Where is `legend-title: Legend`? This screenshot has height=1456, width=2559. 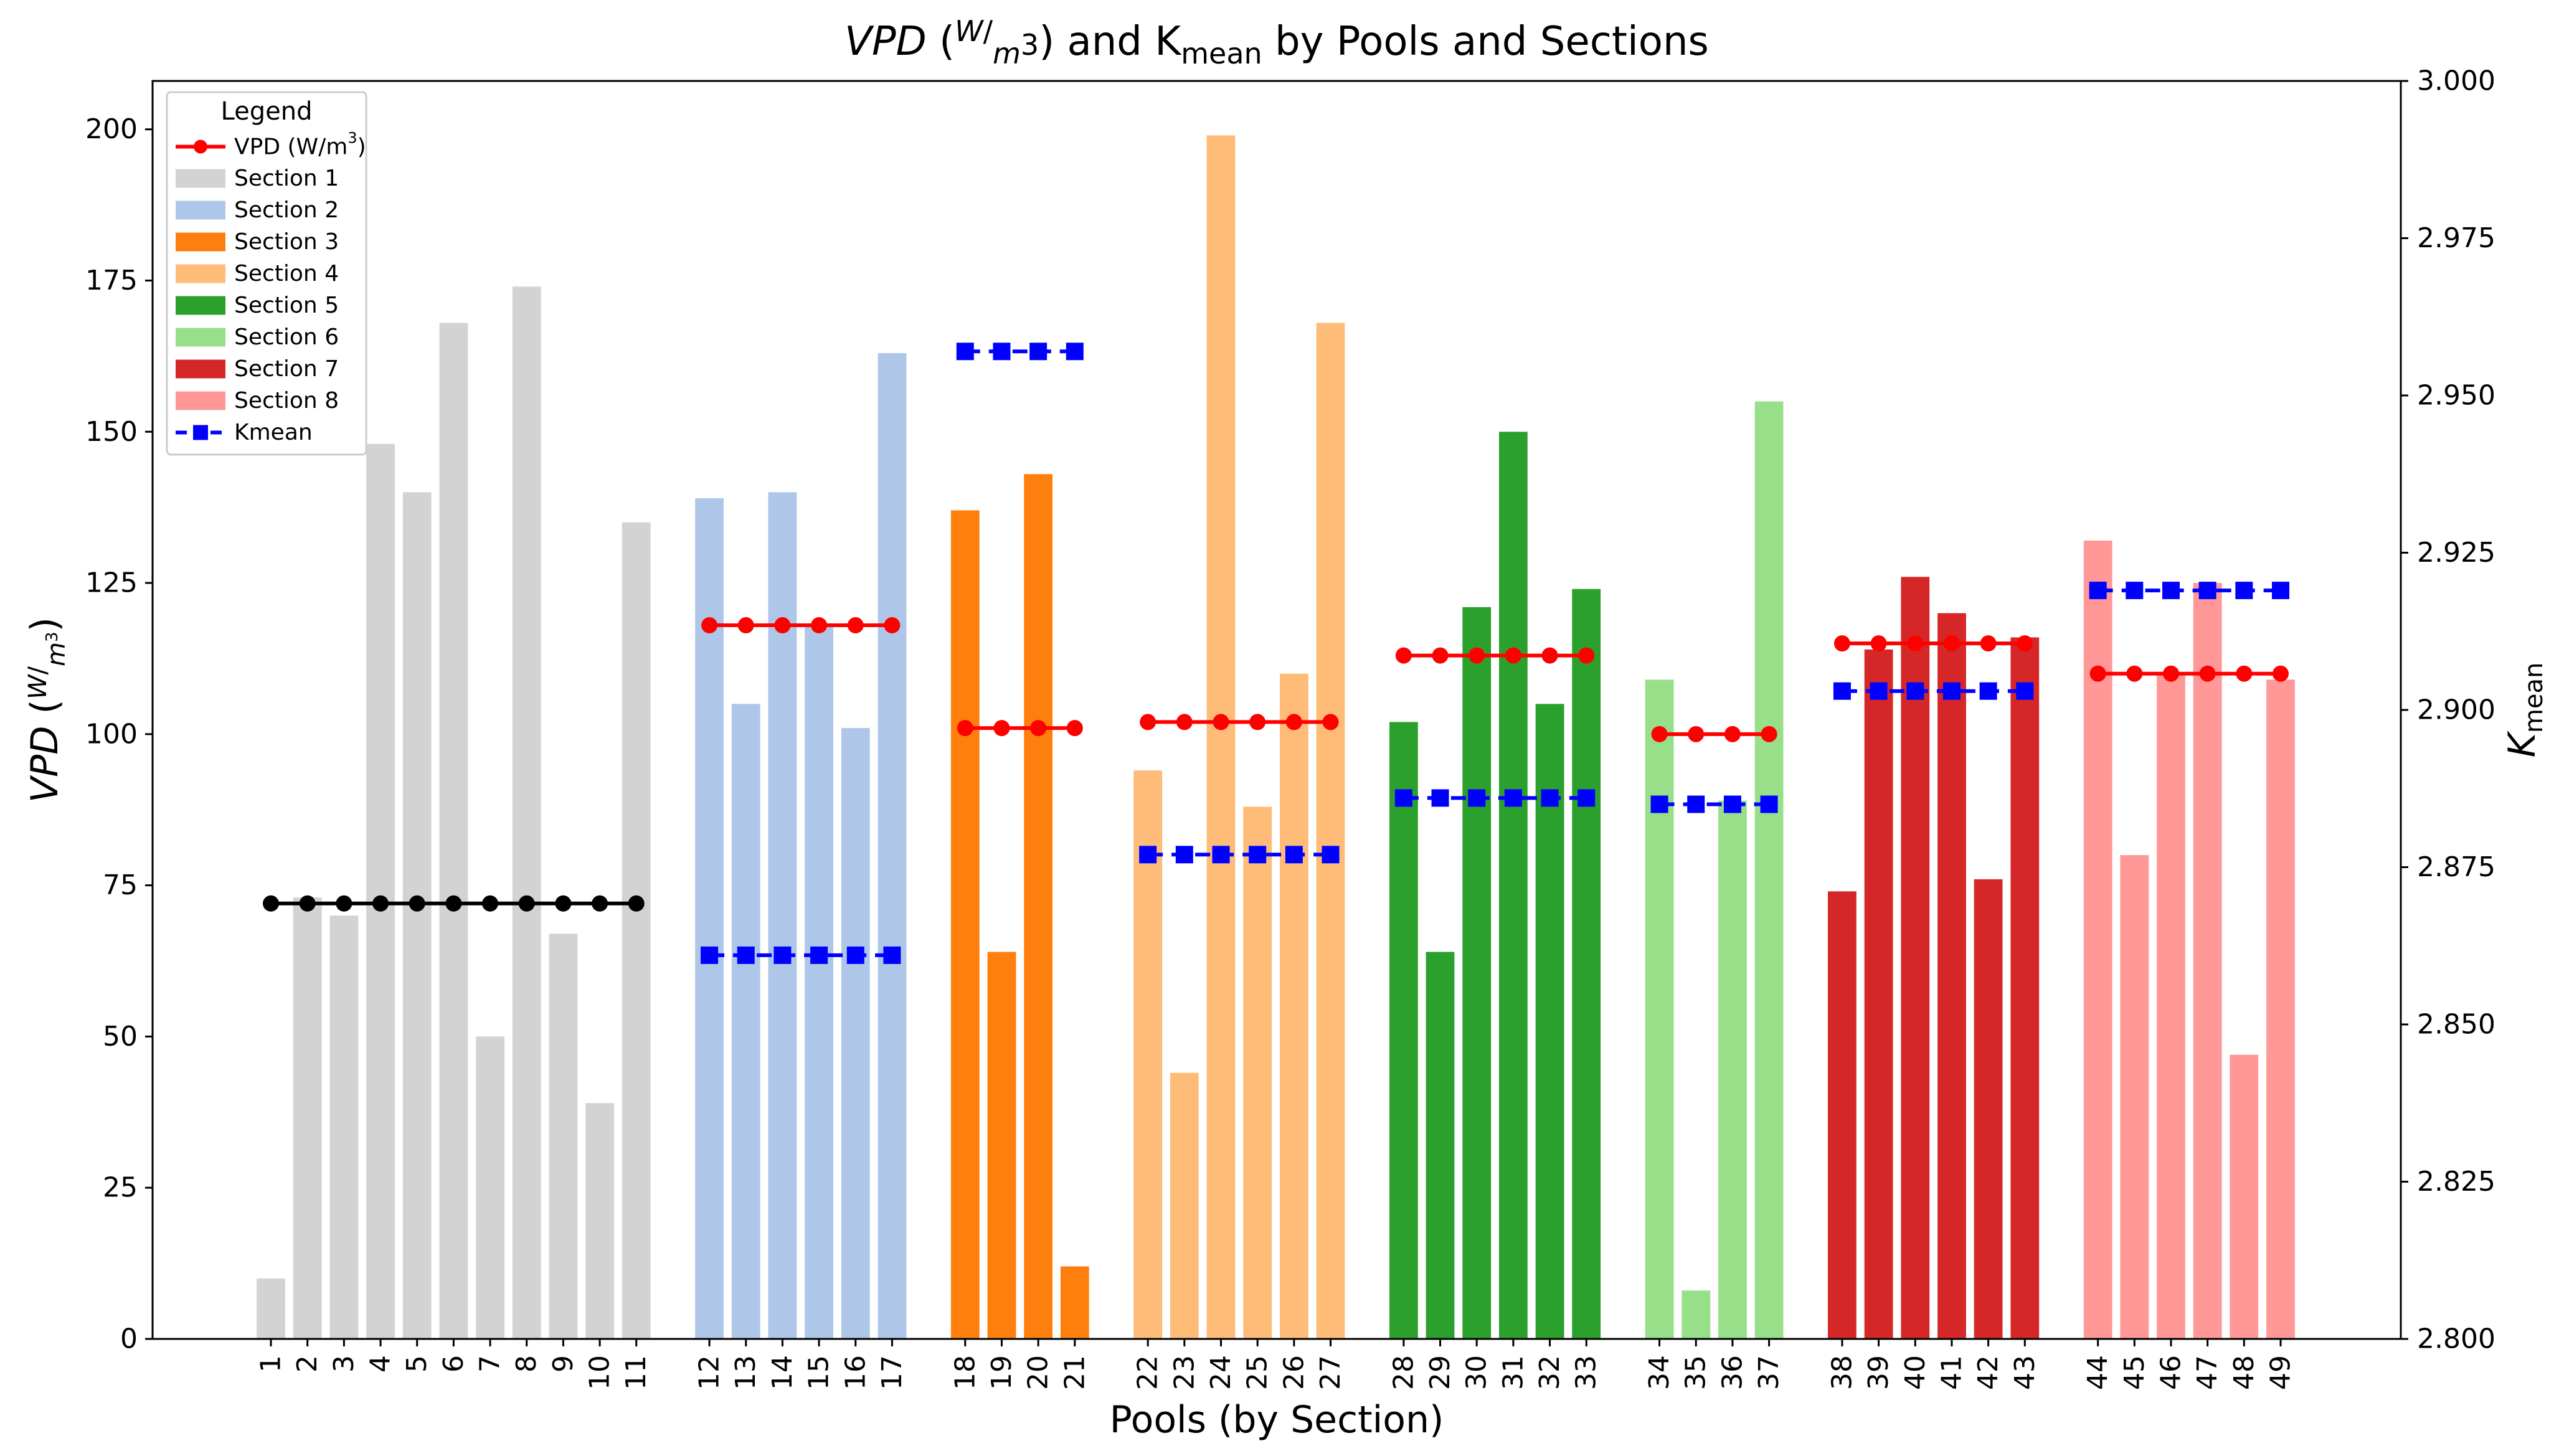
legend-title: Legend is located at coordinates (267, 111).